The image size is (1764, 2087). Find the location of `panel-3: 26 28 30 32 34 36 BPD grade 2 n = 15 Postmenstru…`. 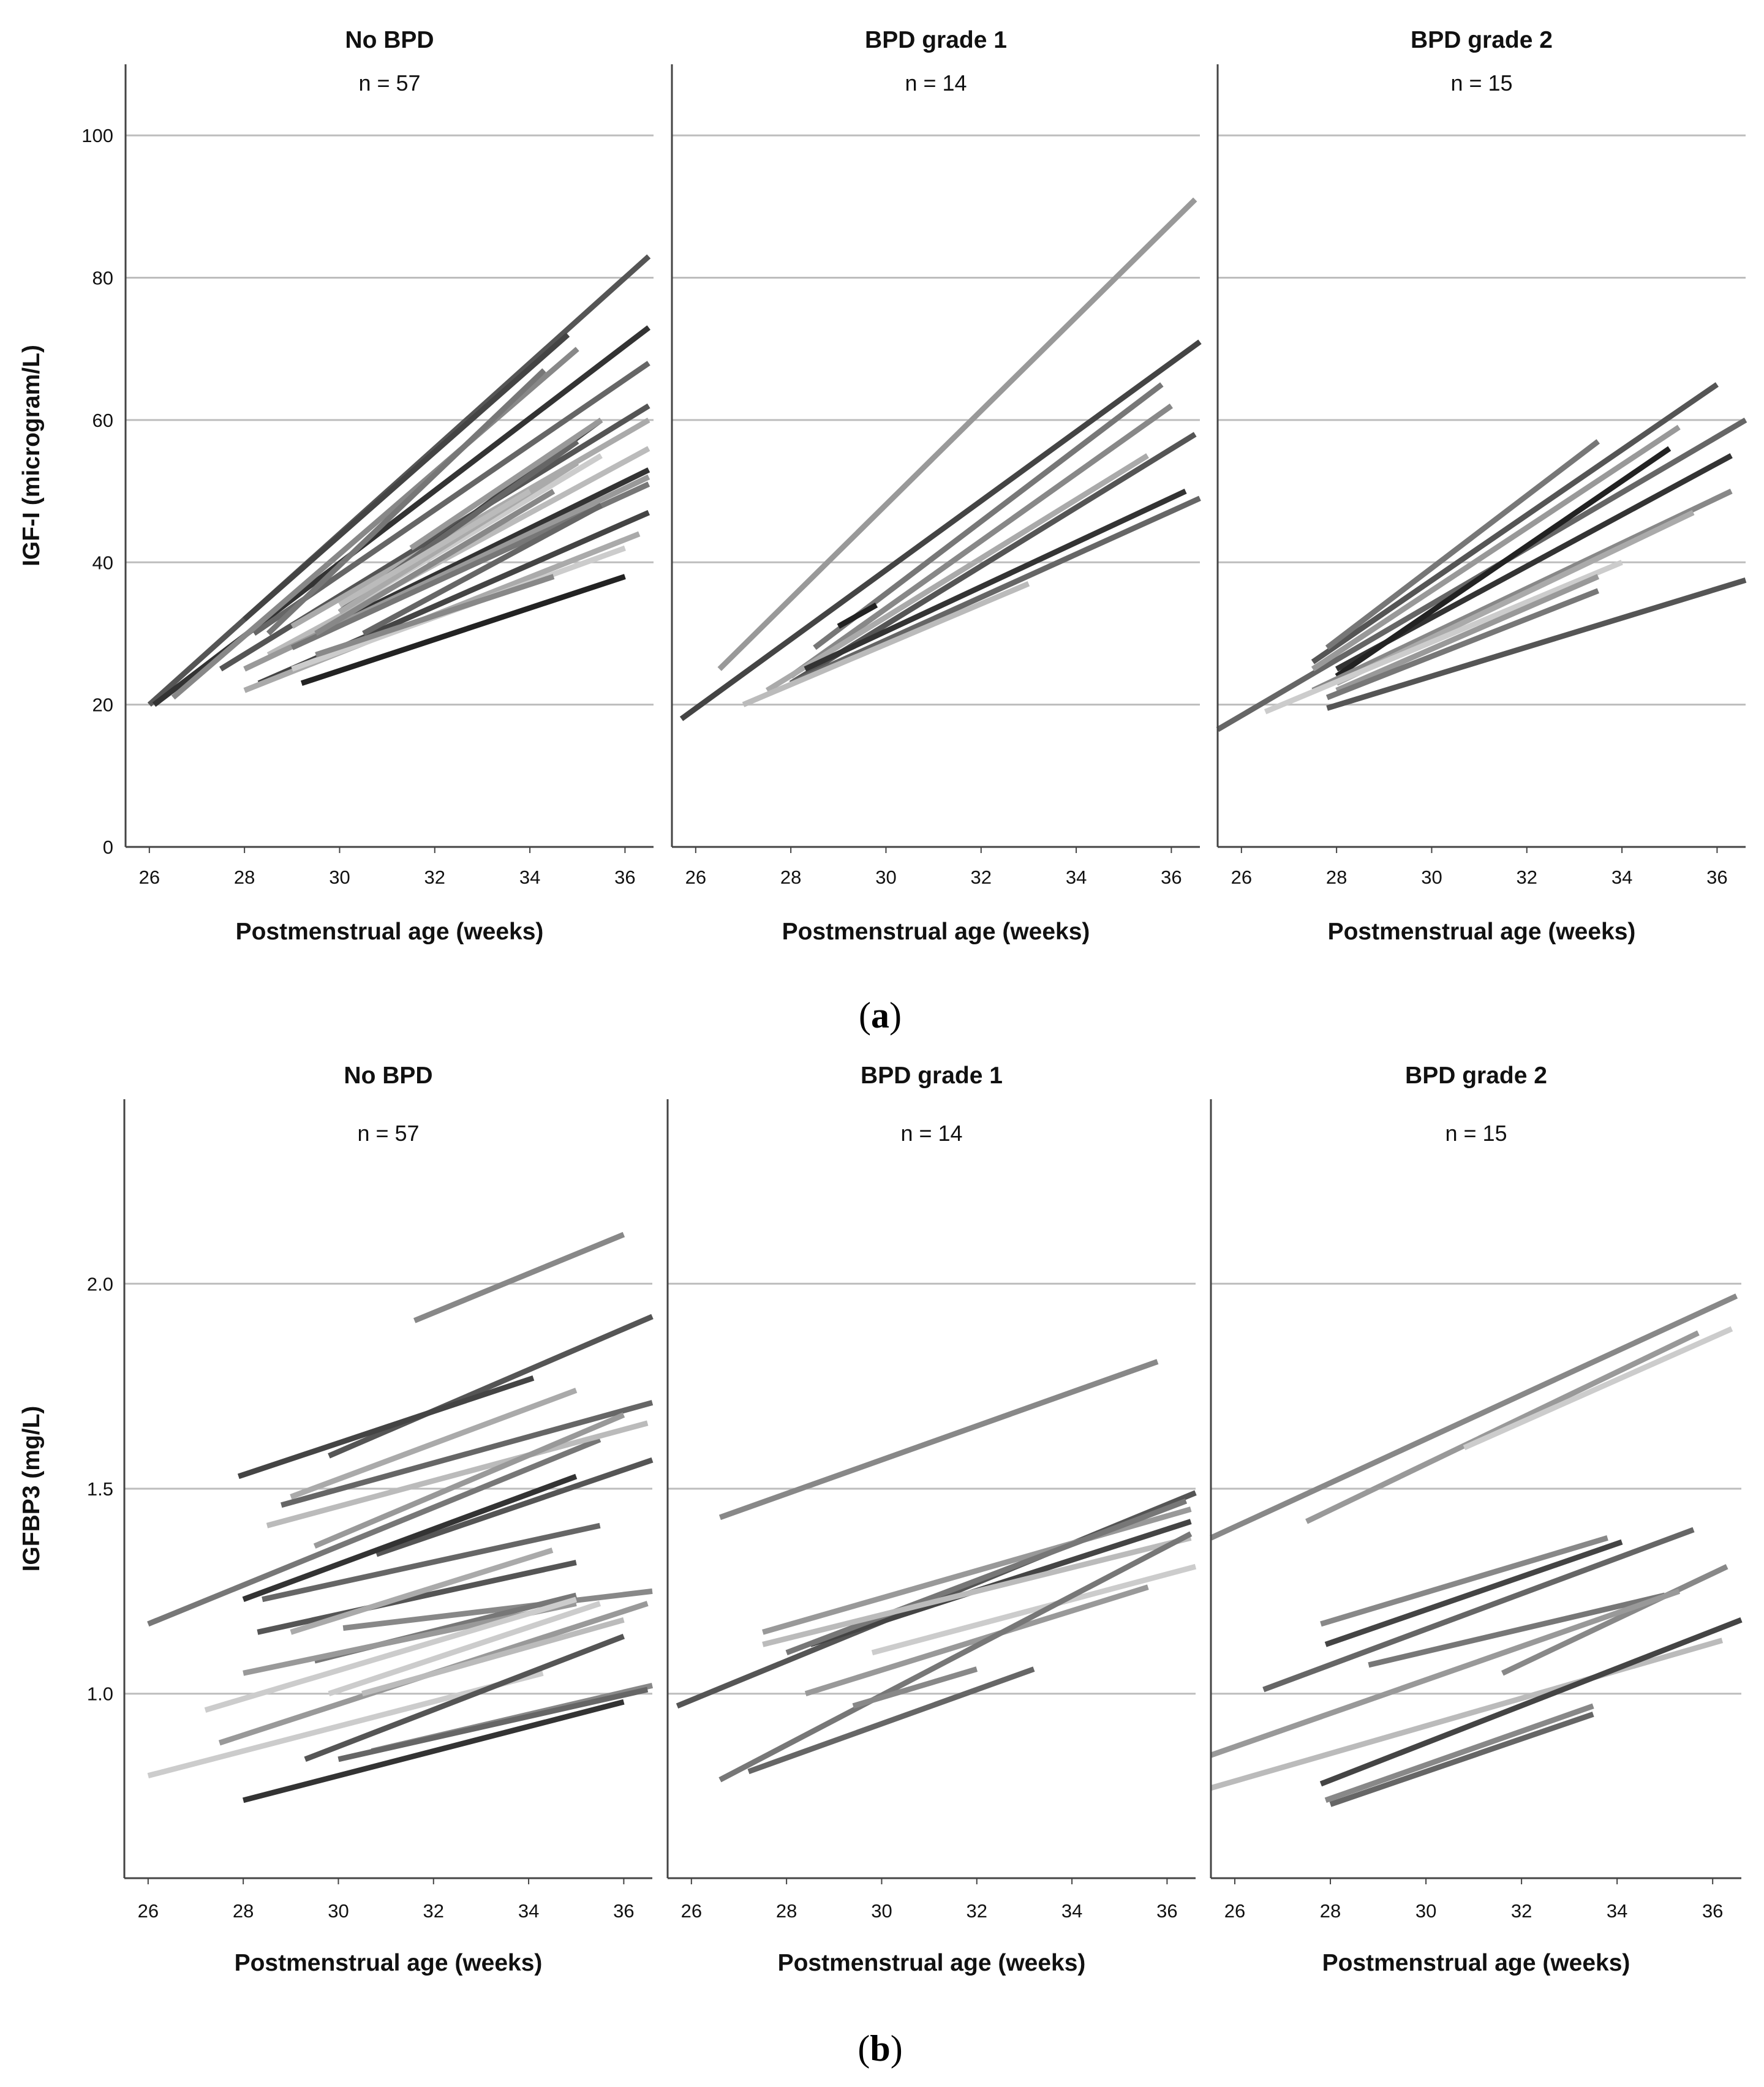

panel-3: 26 28 30 32 34 36 BPD grade 2 n = 15 Postmenstru… is located at coordinates (1476, 1519).